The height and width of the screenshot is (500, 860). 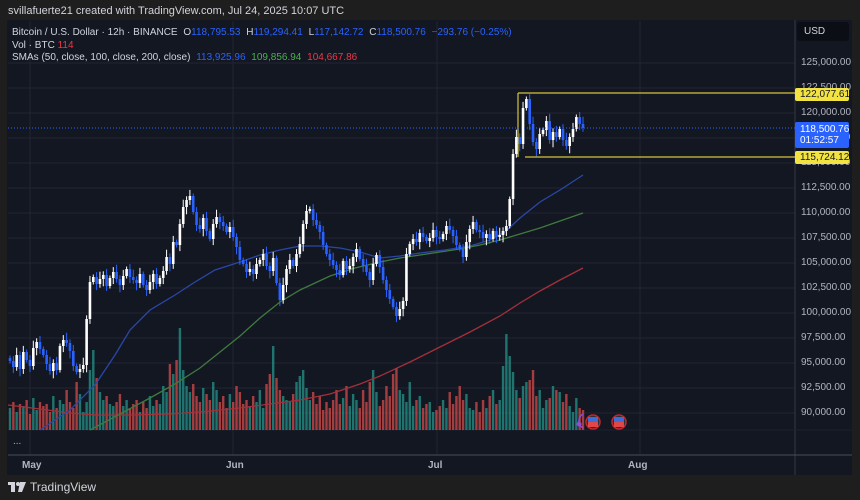 What do you see at coordinates (216, 32) in the screenshot?
I see `open-value: 118,795.53` at bounding box center [216, 32].